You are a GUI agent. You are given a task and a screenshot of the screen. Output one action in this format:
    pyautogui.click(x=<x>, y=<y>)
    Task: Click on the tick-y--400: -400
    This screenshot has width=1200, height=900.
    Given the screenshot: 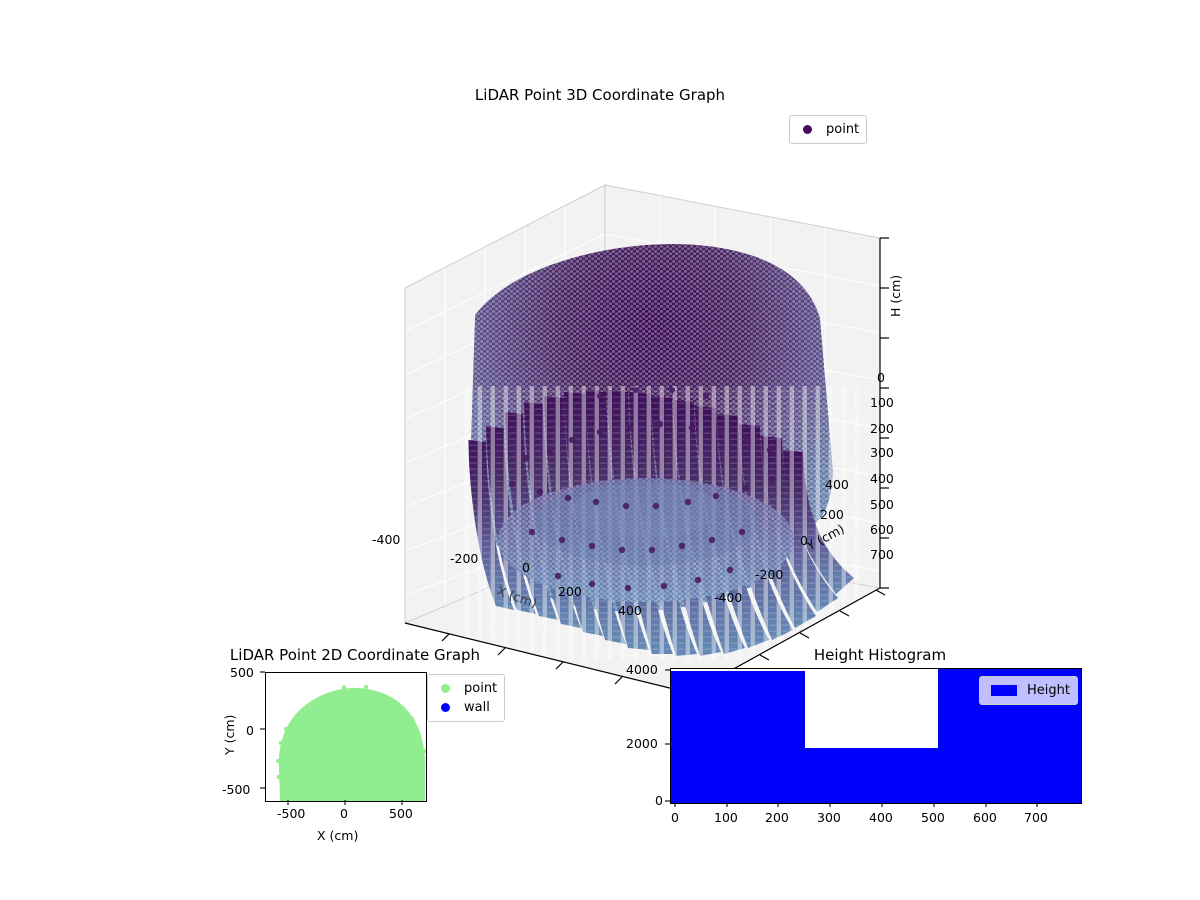 What is the action you would take?
    pyautogui.click(x=728, y=597)
    